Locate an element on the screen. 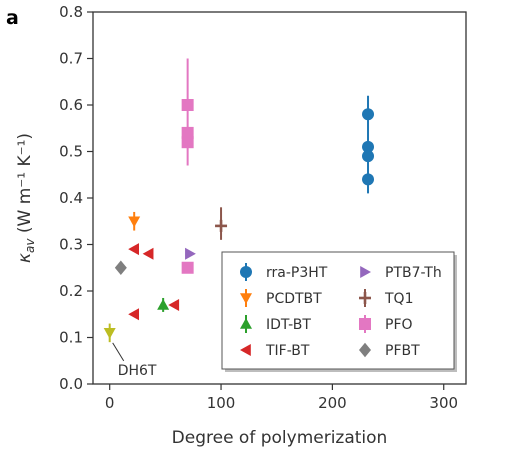 The width and height of the screenshot is (519, 455). y-tick-label: 0.6 is located at coordinates (71, 105).